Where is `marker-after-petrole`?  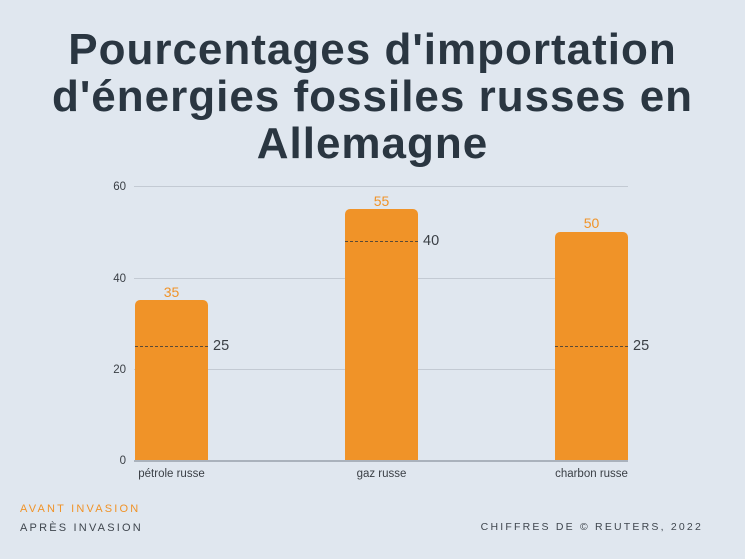
marker-after-petrole is located at coordinates (171, 346).